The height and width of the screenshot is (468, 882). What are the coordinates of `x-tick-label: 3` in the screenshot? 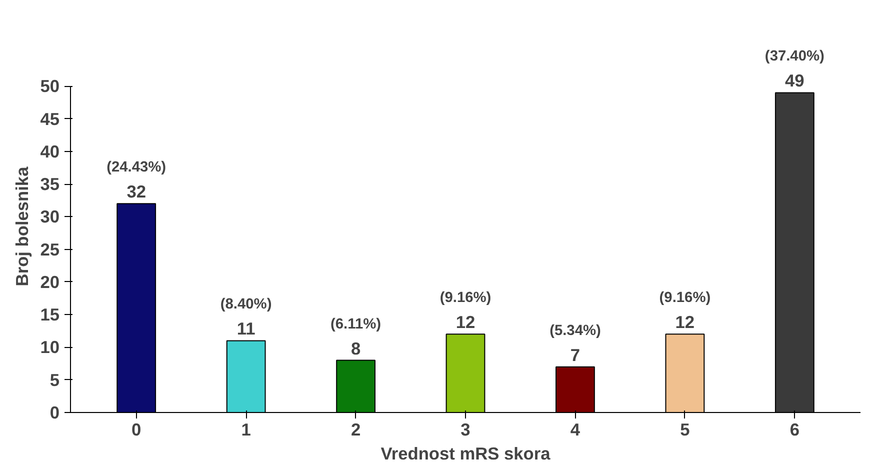 It's located at (465, 430).